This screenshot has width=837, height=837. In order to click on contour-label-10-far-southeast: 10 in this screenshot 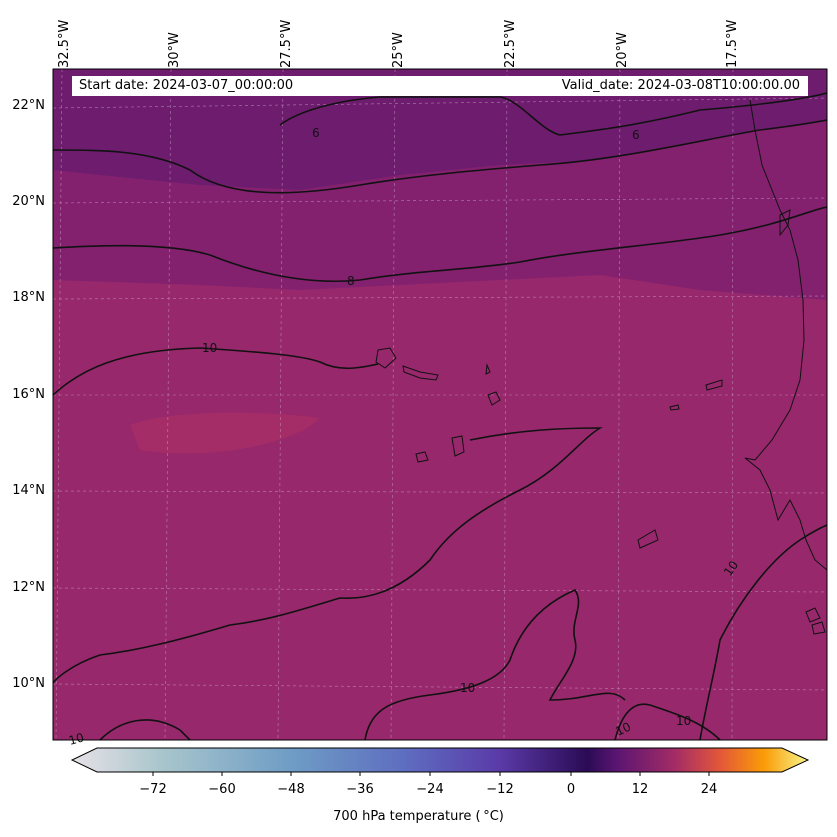, I will do `click(683, 721)`.